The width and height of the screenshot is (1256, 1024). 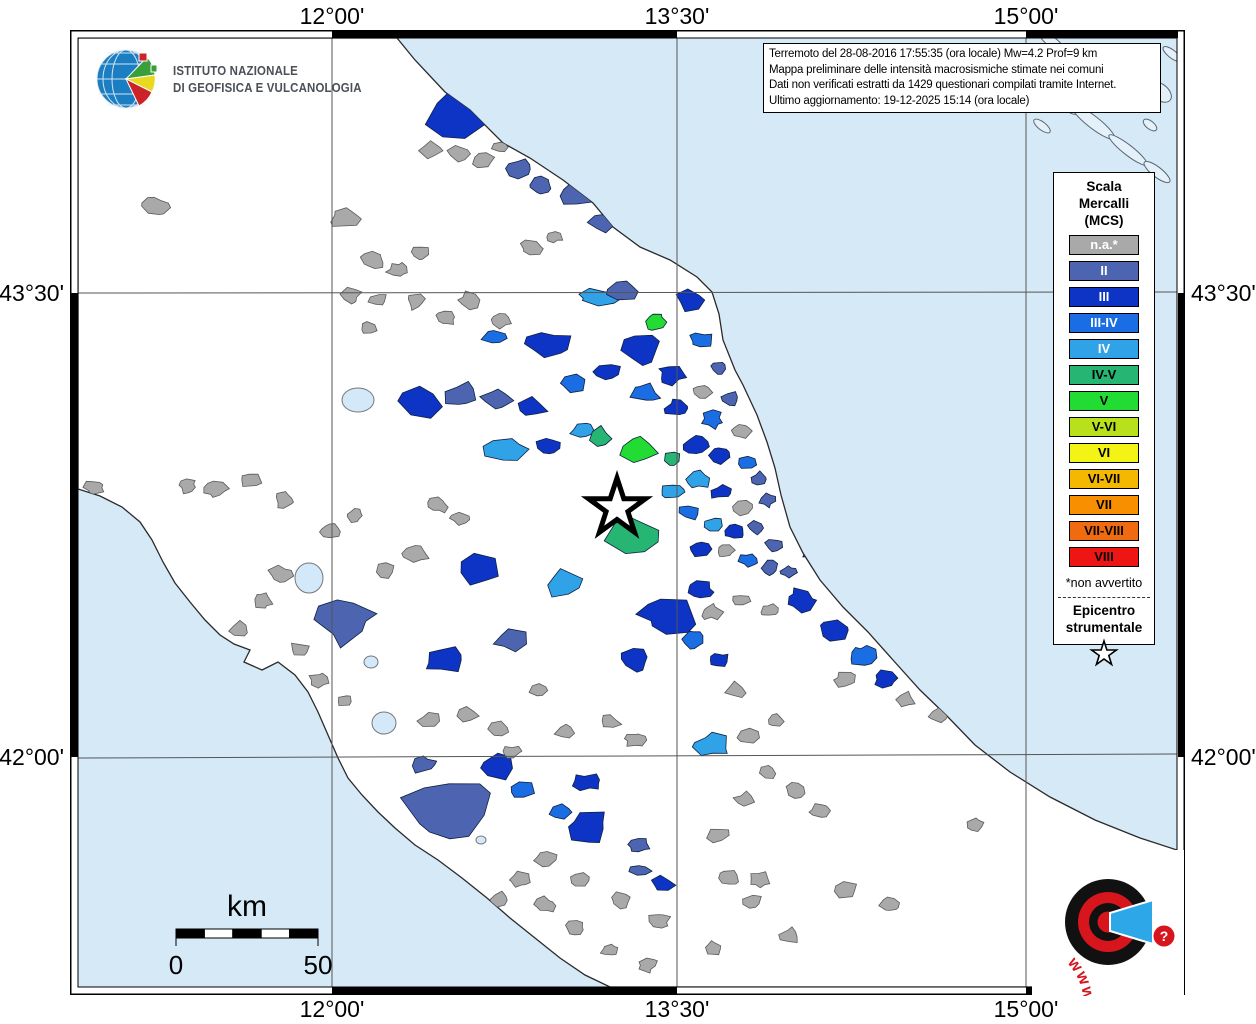 What do you see at coordinates (1164, 936) in the screenshot?
I see `question-mark: ?` at bounding box center [1164, 936].